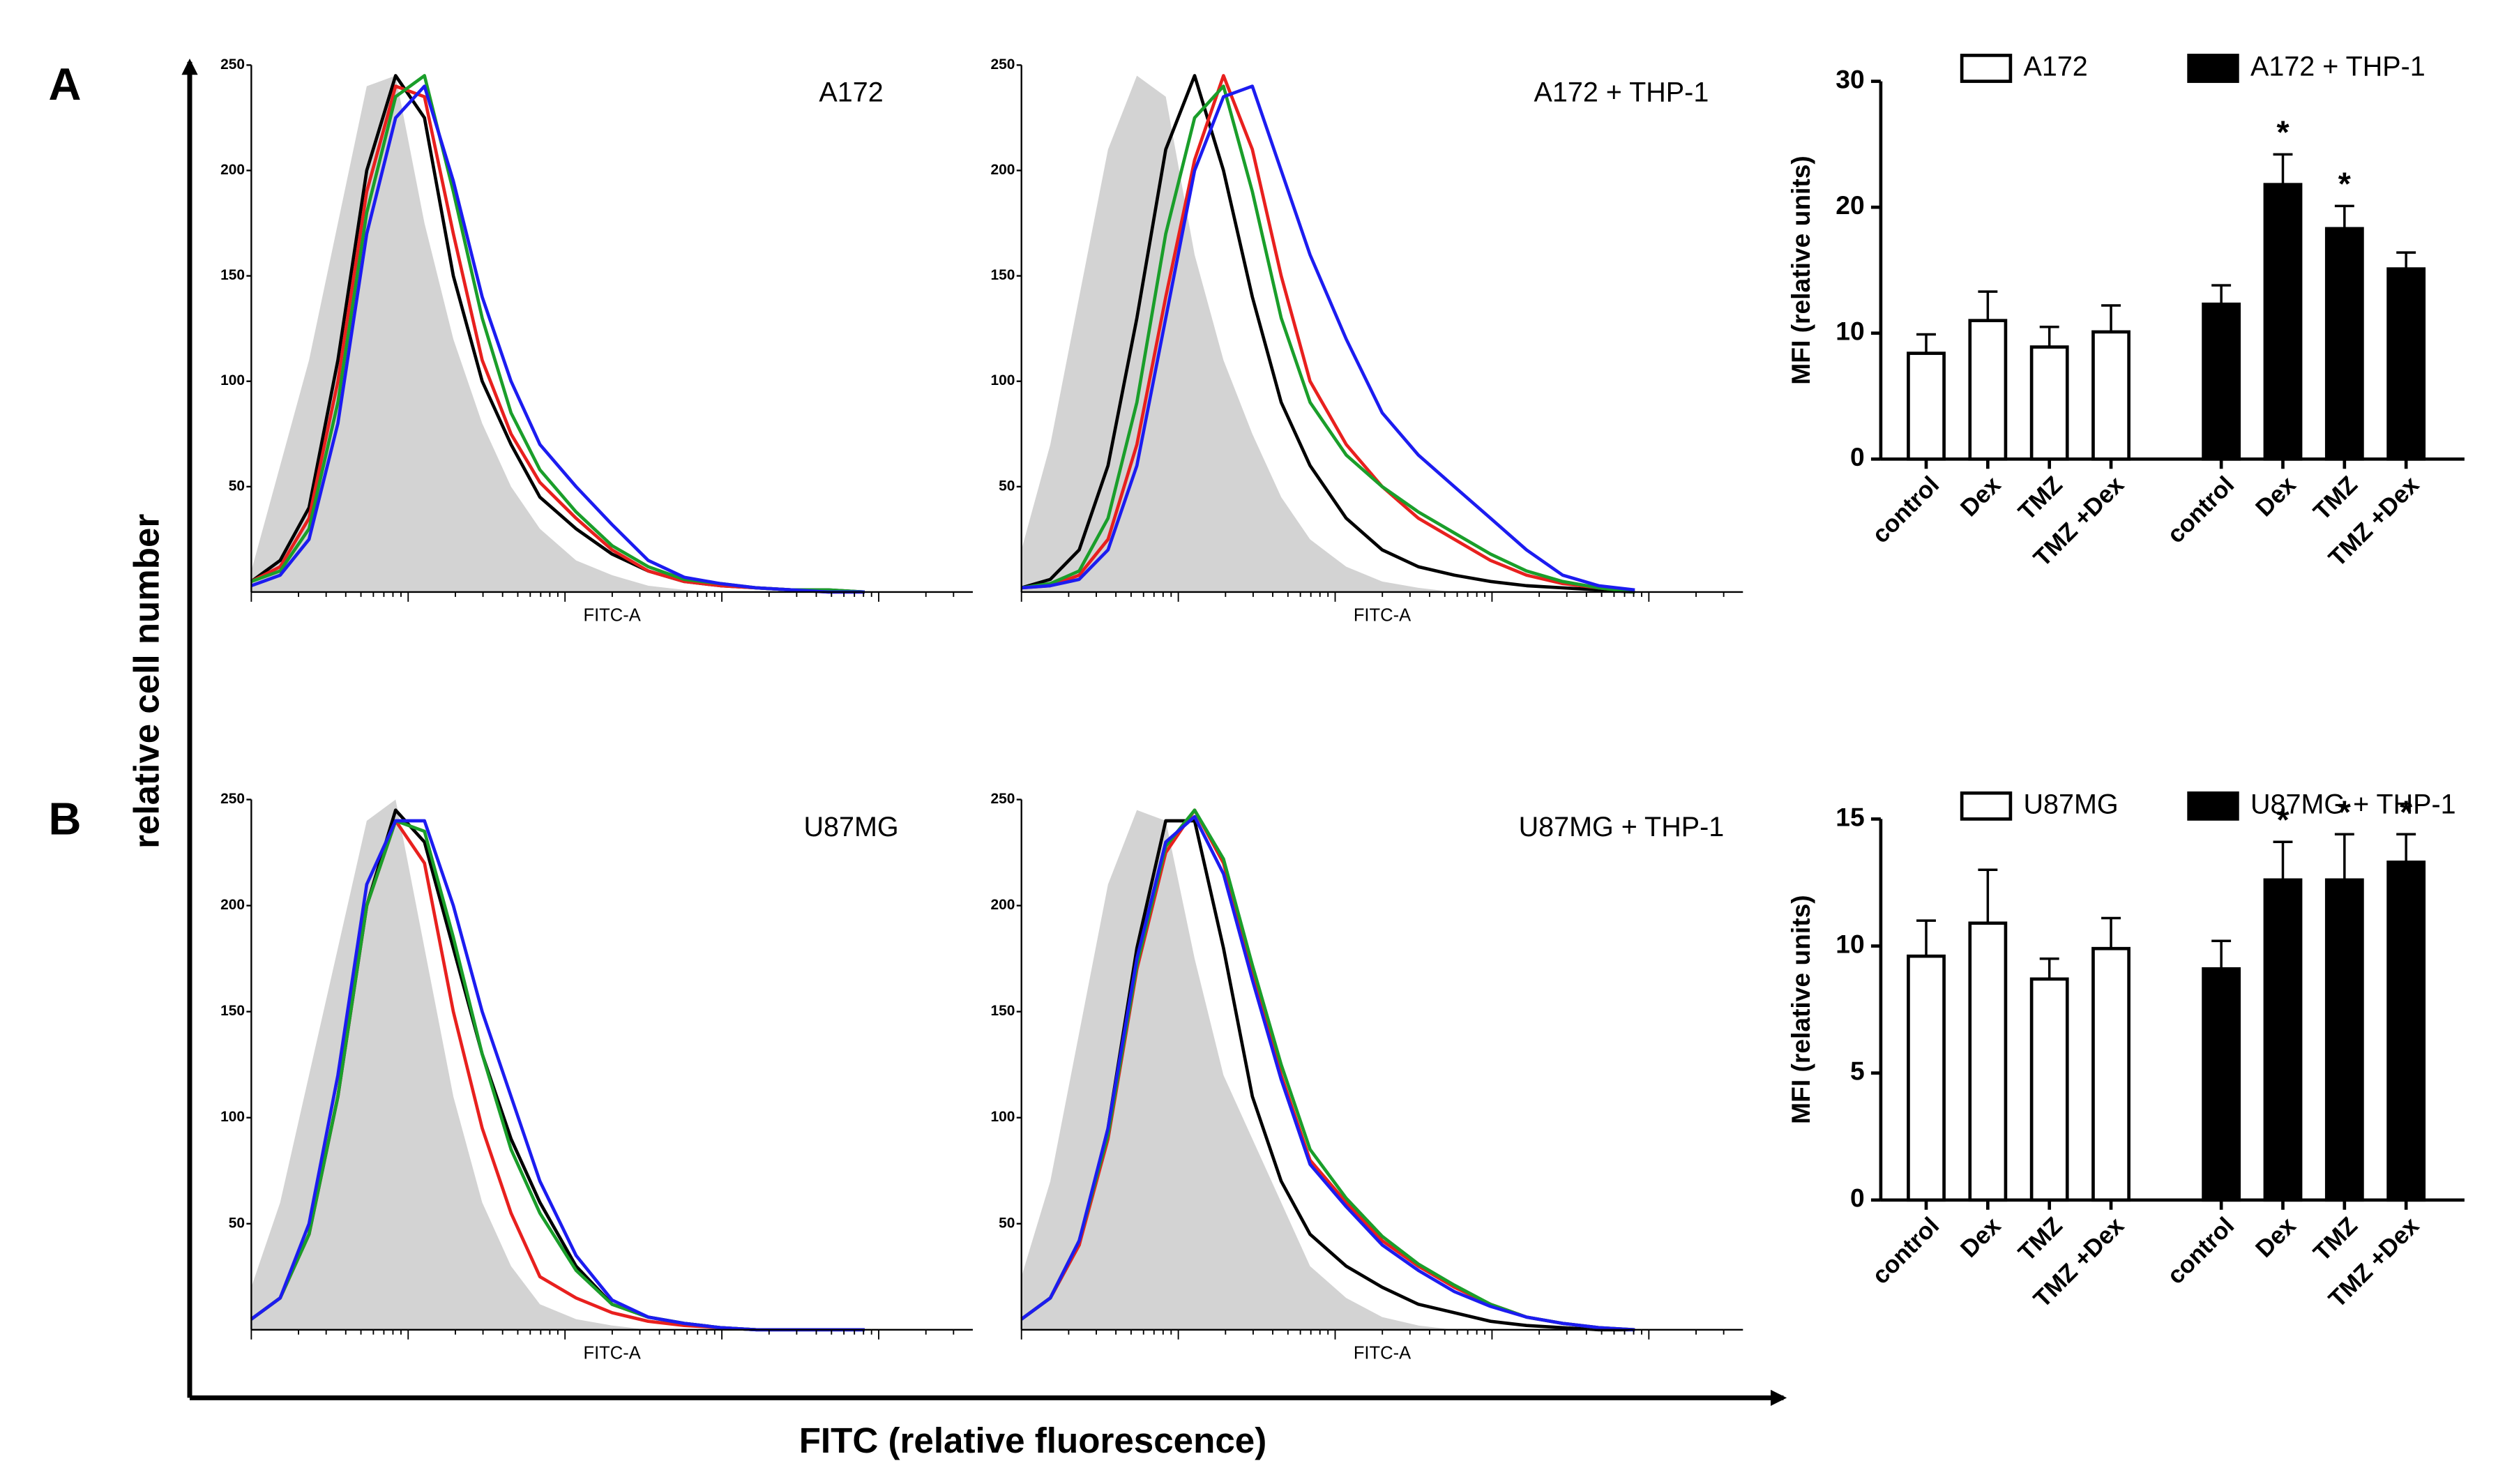  I want to click on y-tick-label: 5, so click(1857, 1070).